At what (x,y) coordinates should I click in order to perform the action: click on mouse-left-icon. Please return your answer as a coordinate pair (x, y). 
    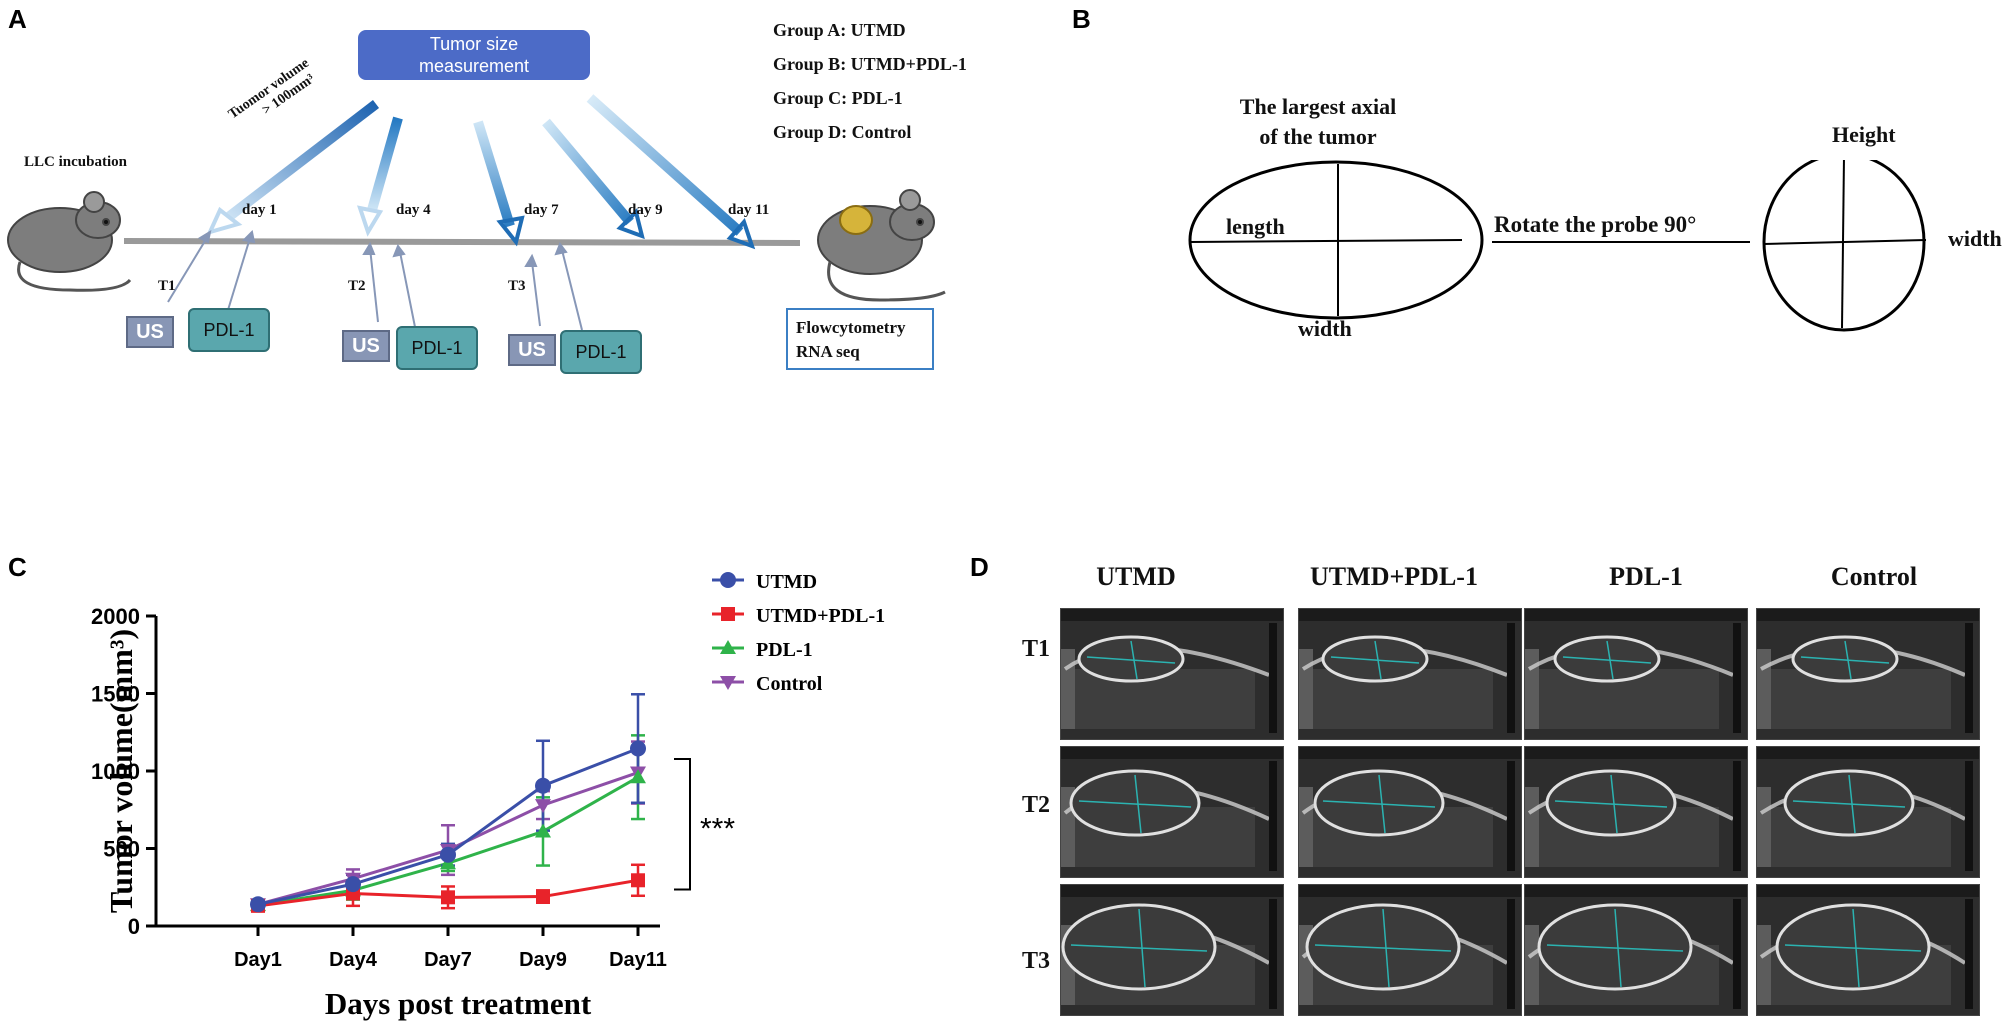
    Looking at the image, I should click on (69, 241).